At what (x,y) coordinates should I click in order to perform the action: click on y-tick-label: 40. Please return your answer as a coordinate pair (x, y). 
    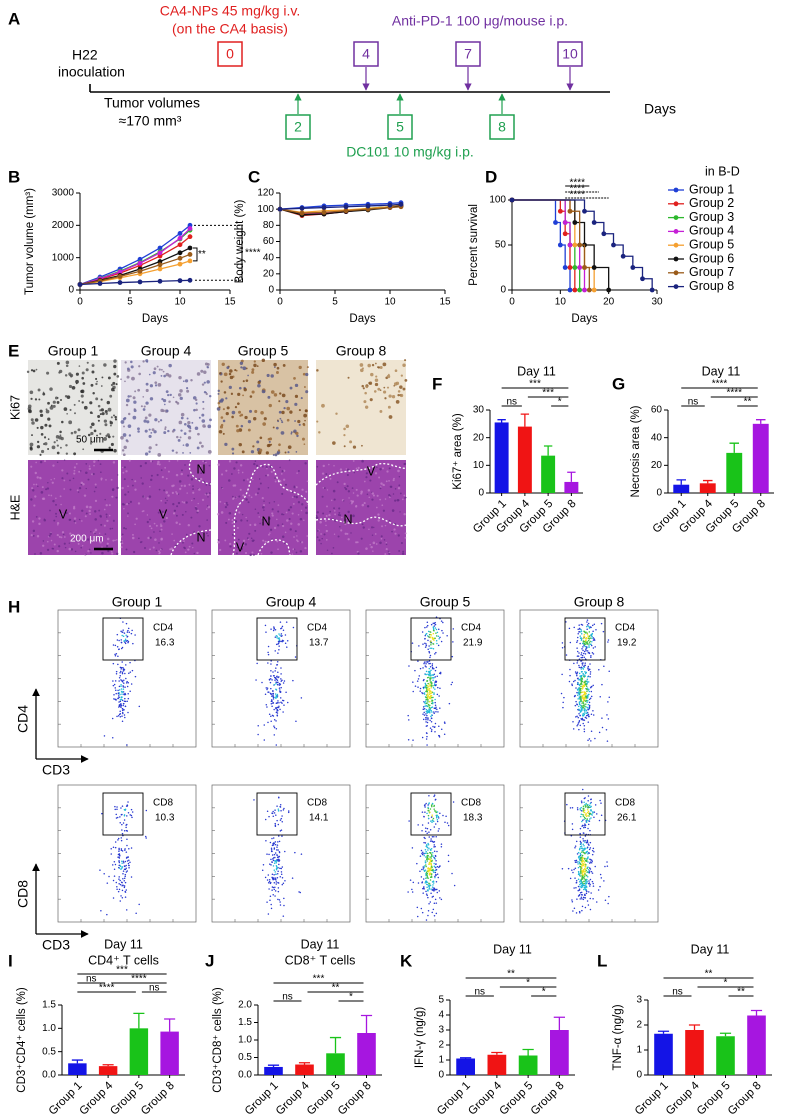
    Looking at the image, I should click on (657, 437).